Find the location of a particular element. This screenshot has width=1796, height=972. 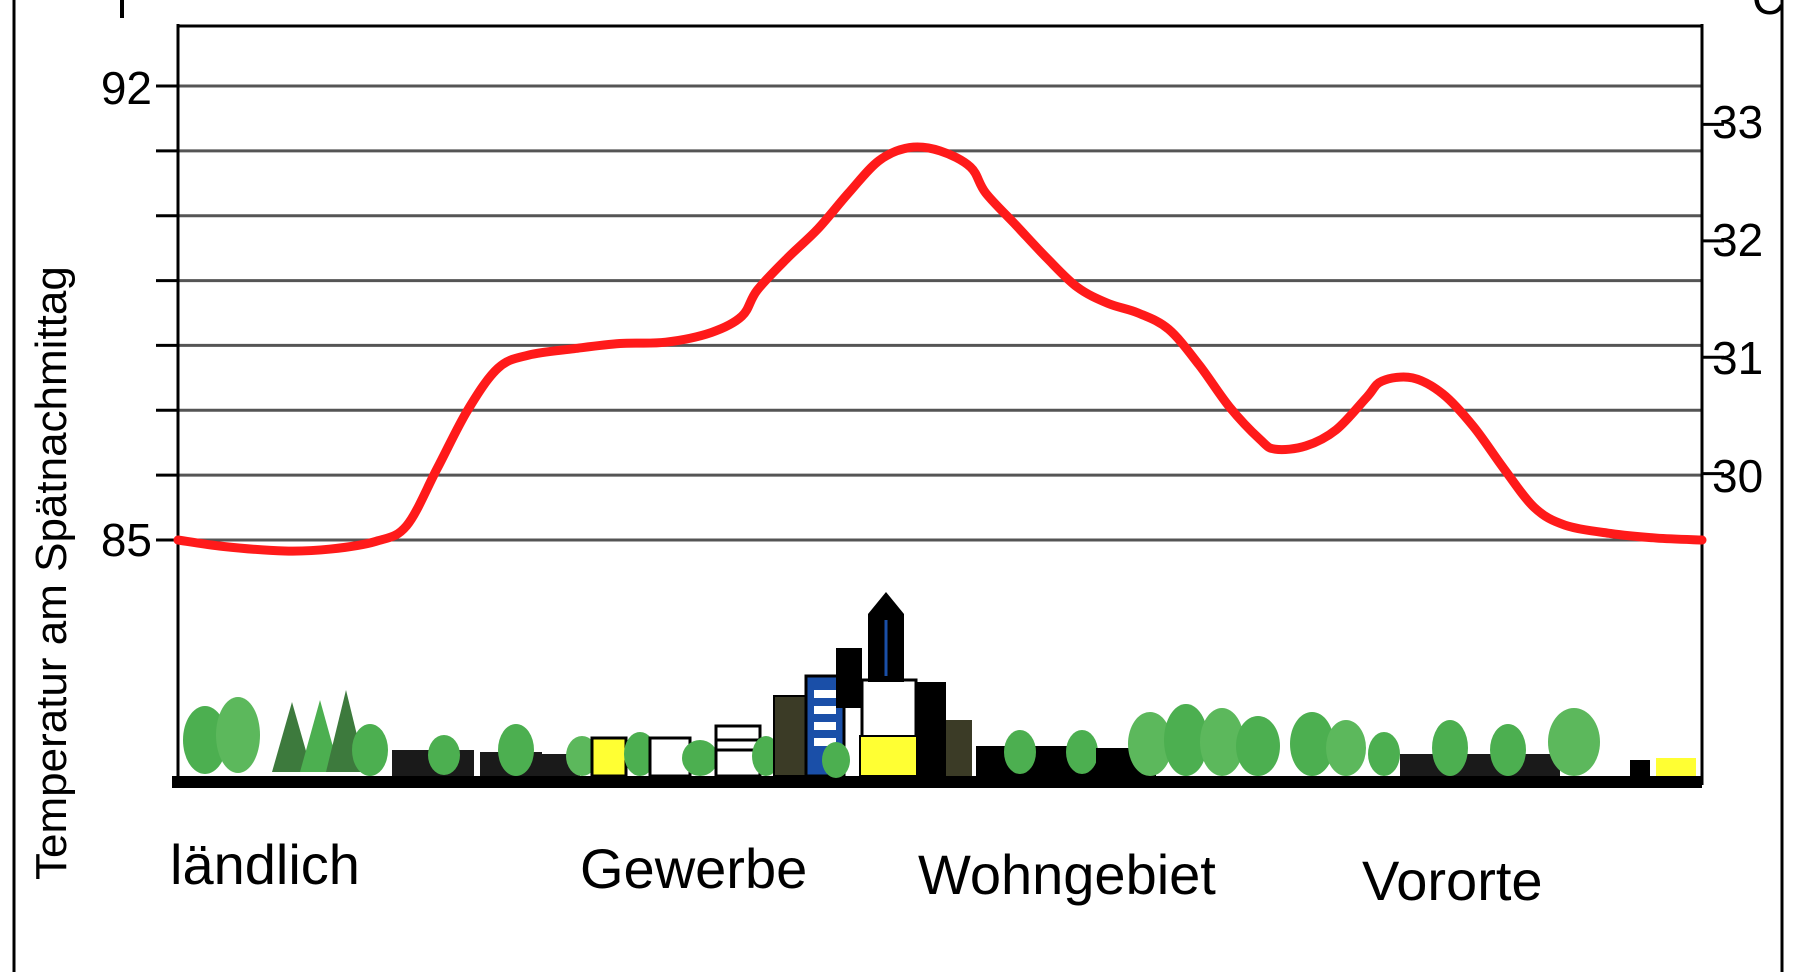

right-tick-label-31: 31 is located at coordinates (1737, 358).